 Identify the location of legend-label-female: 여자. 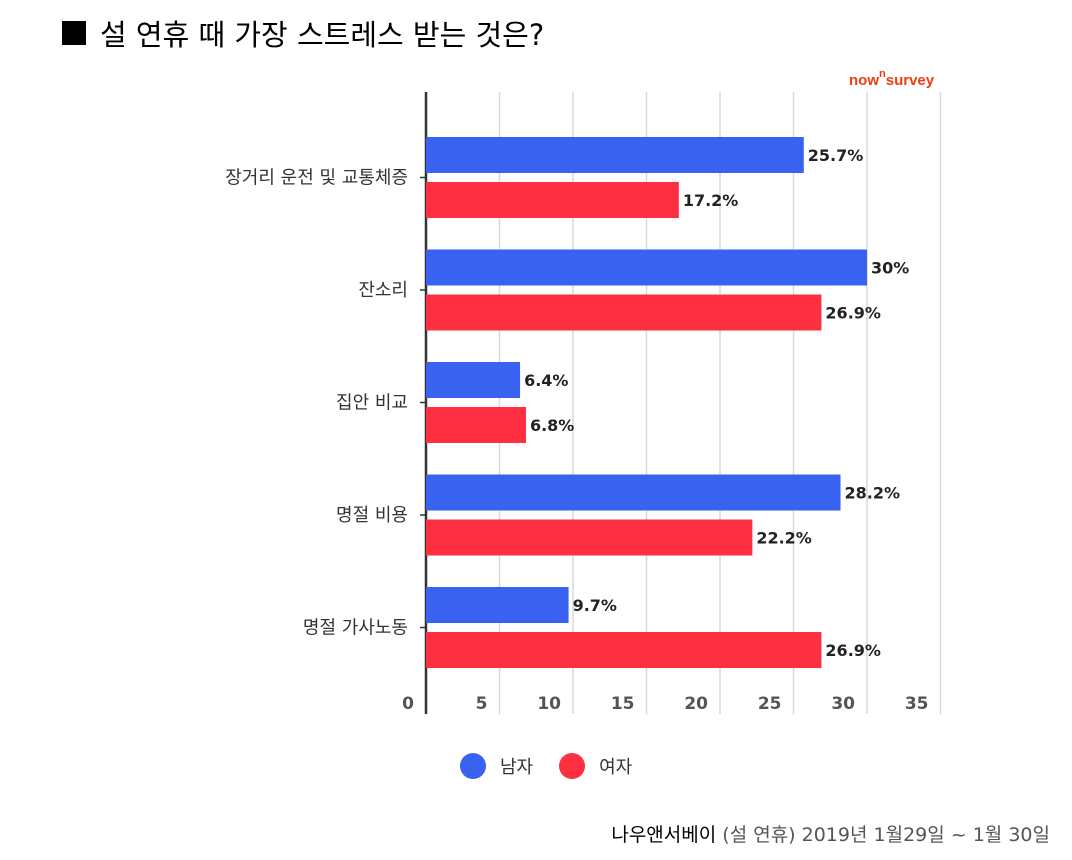
(616, 767).